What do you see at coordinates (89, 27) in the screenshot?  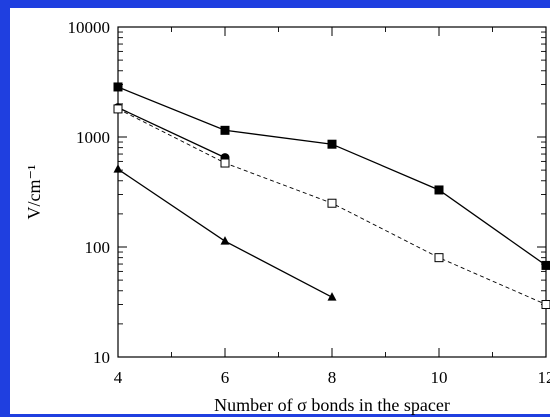 I see `y-tick-label: 10000` at bounding box center [89, 27].